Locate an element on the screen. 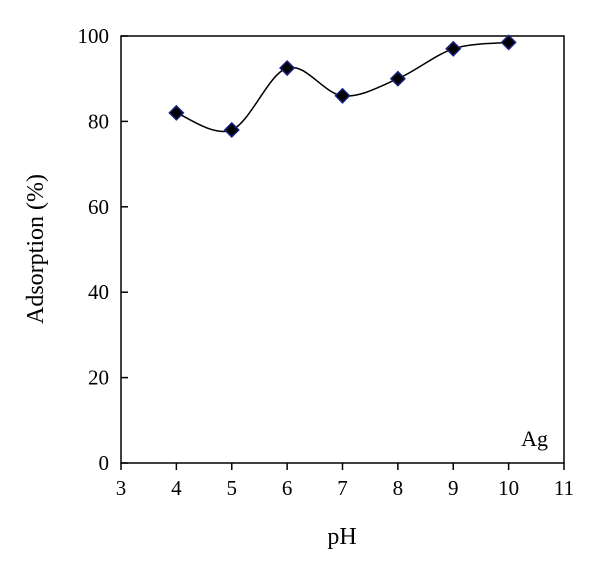 The height and width of the screenshot is (573, 600). y-tick-label: 60 is located at coordinates (98, 207).